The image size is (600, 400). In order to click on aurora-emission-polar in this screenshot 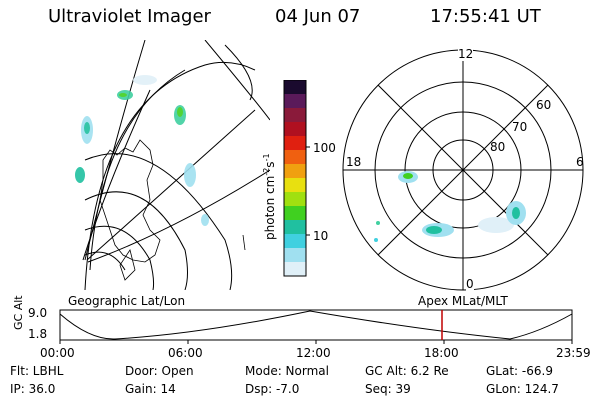, I will do `click(450, 206)`.